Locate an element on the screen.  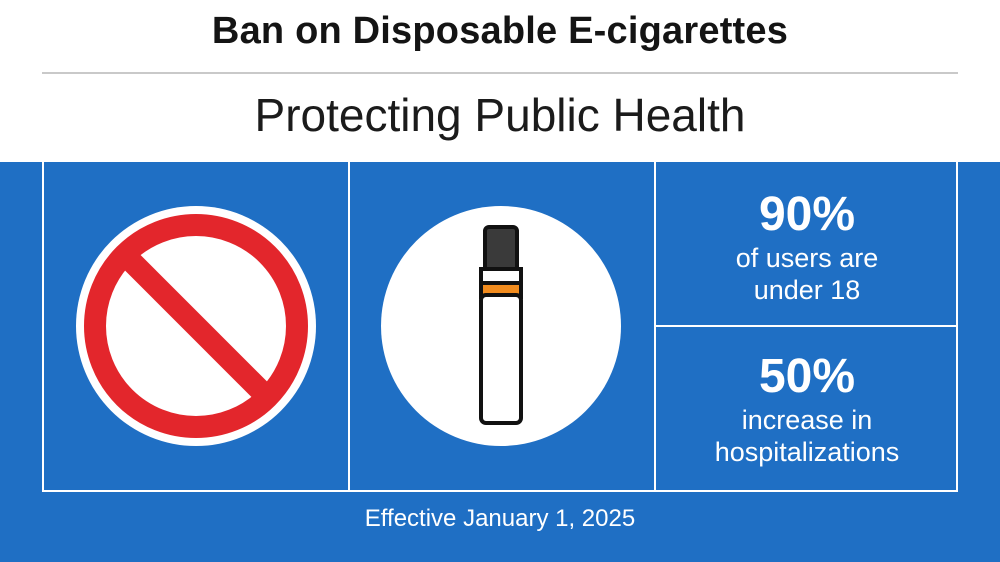
prohibition-symbol is located at coordinates (196, 326).